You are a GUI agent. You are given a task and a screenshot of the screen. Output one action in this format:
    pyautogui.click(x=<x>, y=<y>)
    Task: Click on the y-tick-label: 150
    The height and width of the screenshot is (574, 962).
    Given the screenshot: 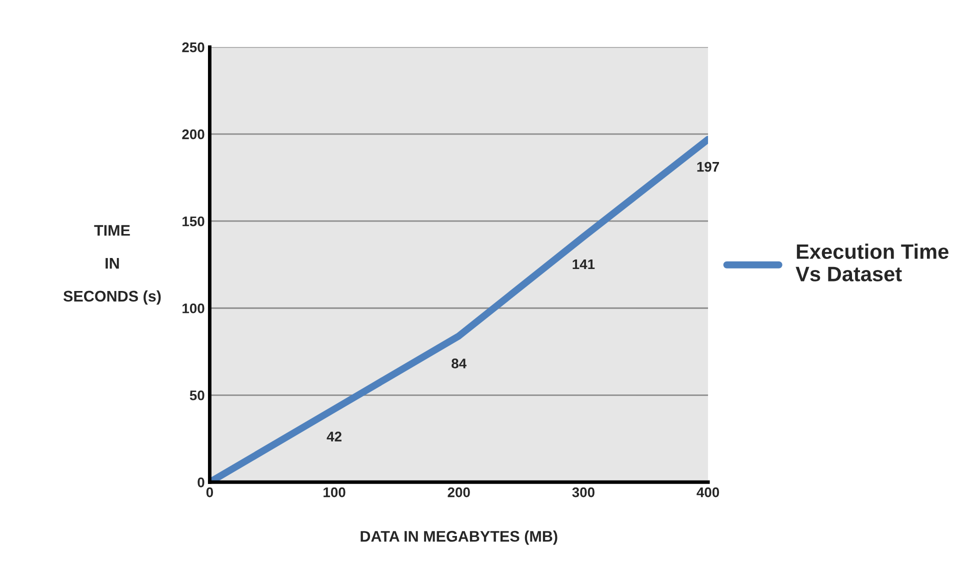 What is the action you would take?
    pyautogui.click(x=193, y=221)
    